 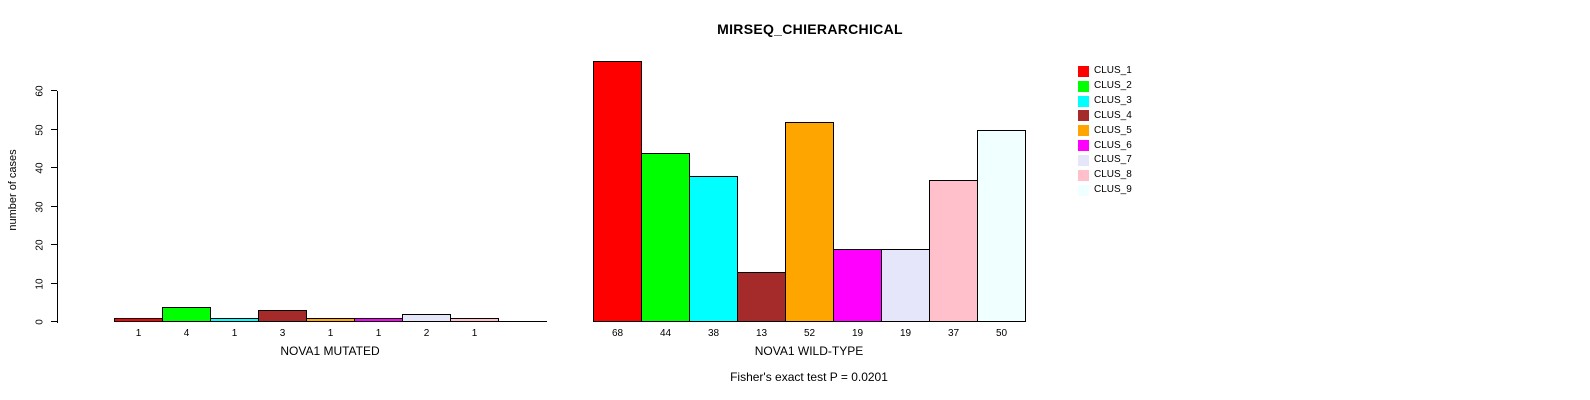 I want to click on bar-value-label: 68, so click(x=617, y=333).